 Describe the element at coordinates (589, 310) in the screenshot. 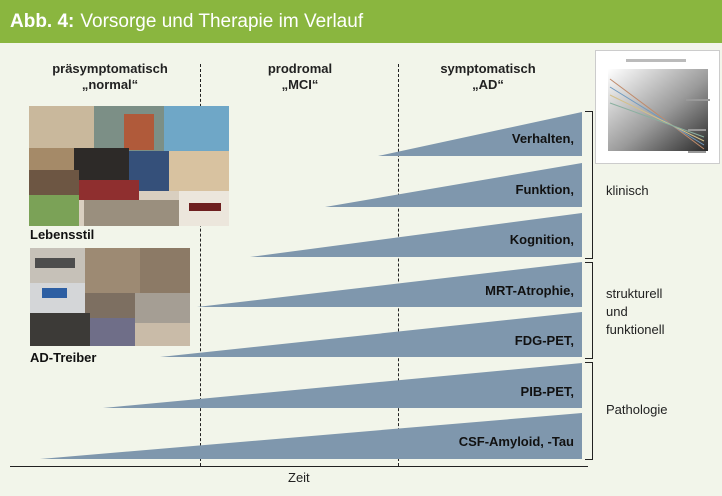

I see `bracket-strukturell` at that location.